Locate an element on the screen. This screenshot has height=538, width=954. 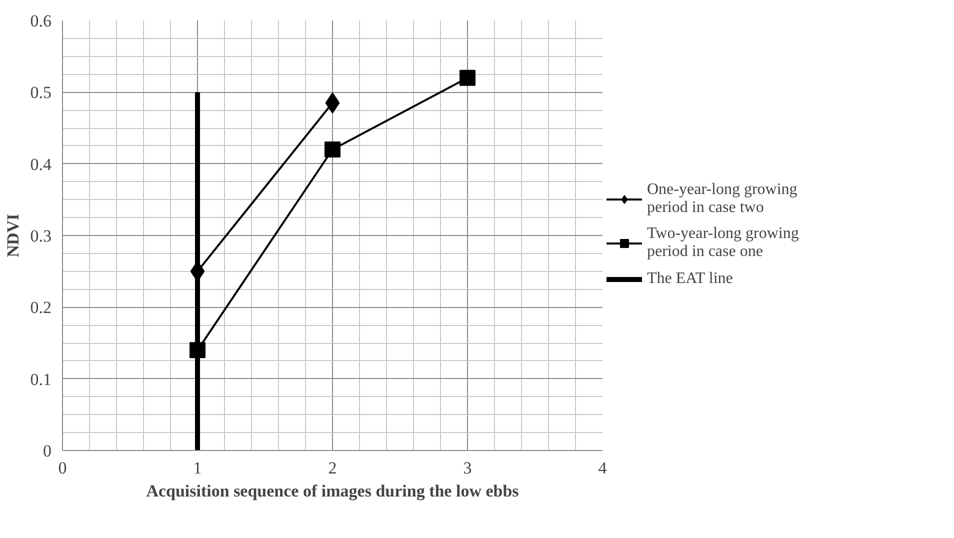
legend-label: Two-year-long growing period in case one is located at coordinates (723, 243).